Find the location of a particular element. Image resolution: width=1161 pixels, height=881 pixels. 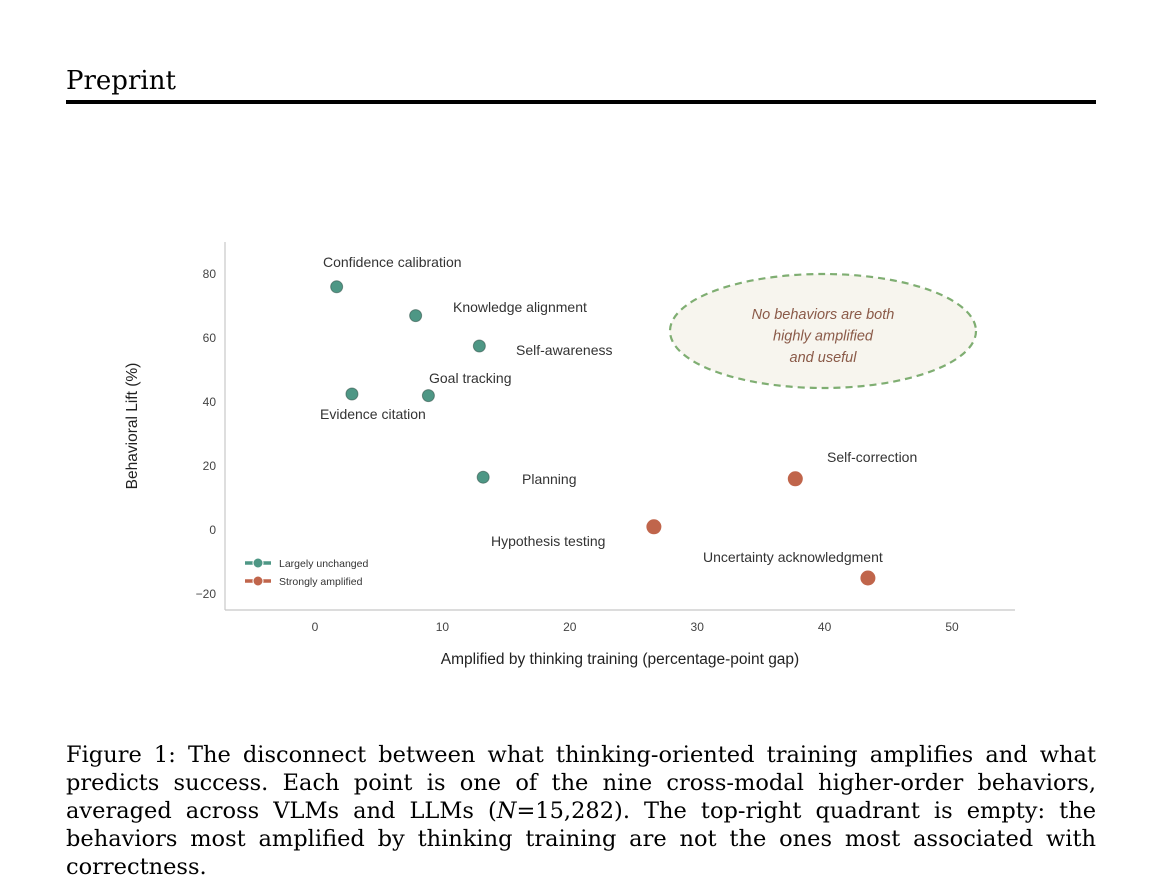

legend-label: Strongly amplified is located at coordinates (321, 582).